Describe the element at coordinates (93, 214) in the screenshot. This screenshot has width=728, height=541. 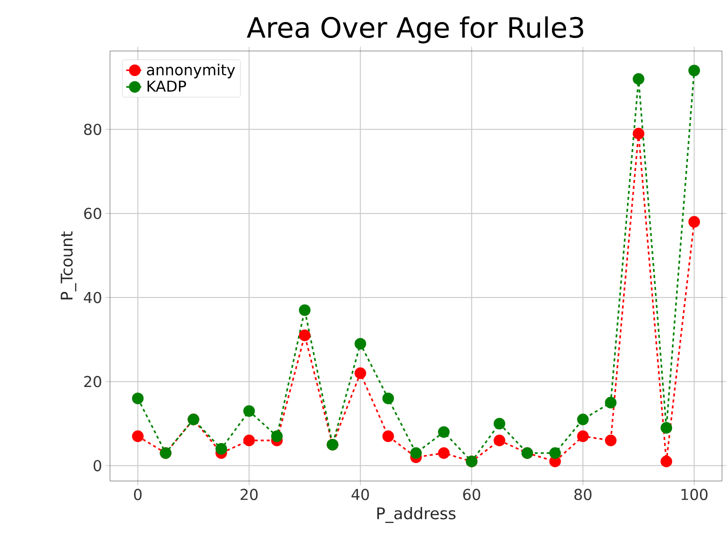
I see `y-tick-label: 60` at that location.